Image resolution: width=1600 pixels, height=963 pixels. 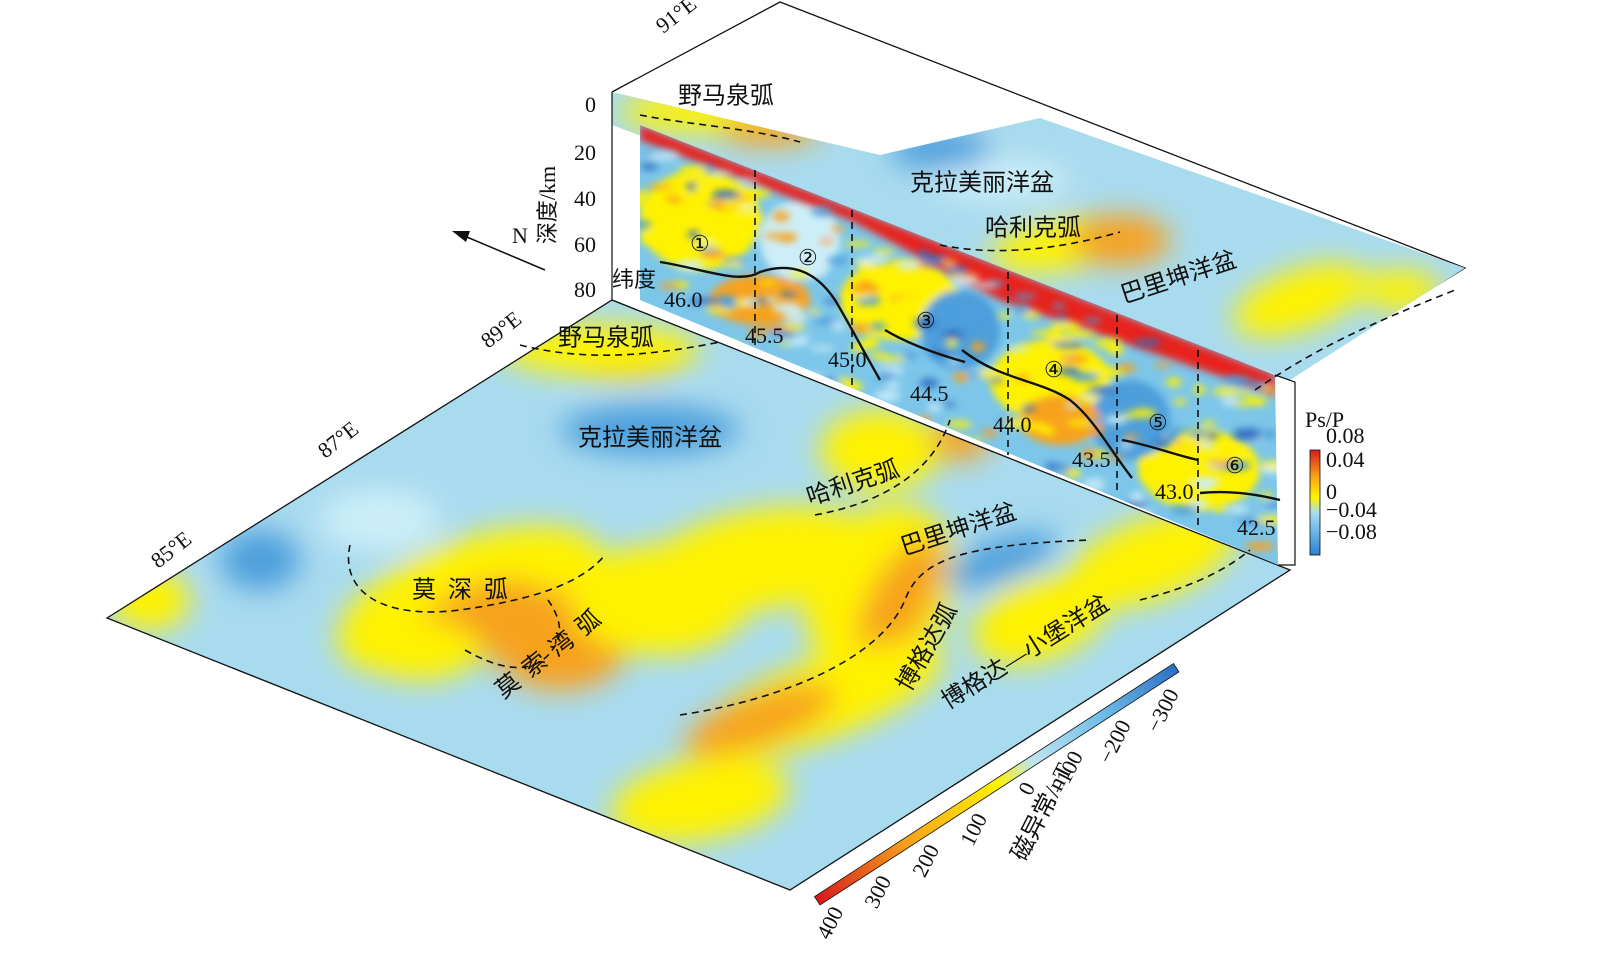 I want to click on latitude-tick: 43.0, so click(x=1174, y=491).